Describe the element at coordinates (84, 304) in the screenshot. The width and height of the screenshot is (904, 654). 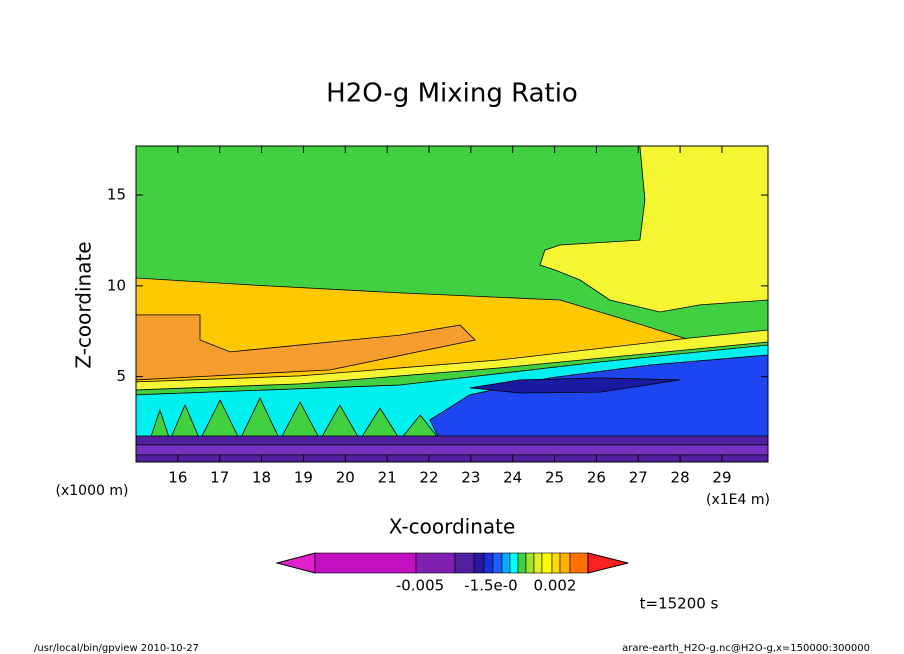
I see `y-axis-label: Z-coordinate` at that location.